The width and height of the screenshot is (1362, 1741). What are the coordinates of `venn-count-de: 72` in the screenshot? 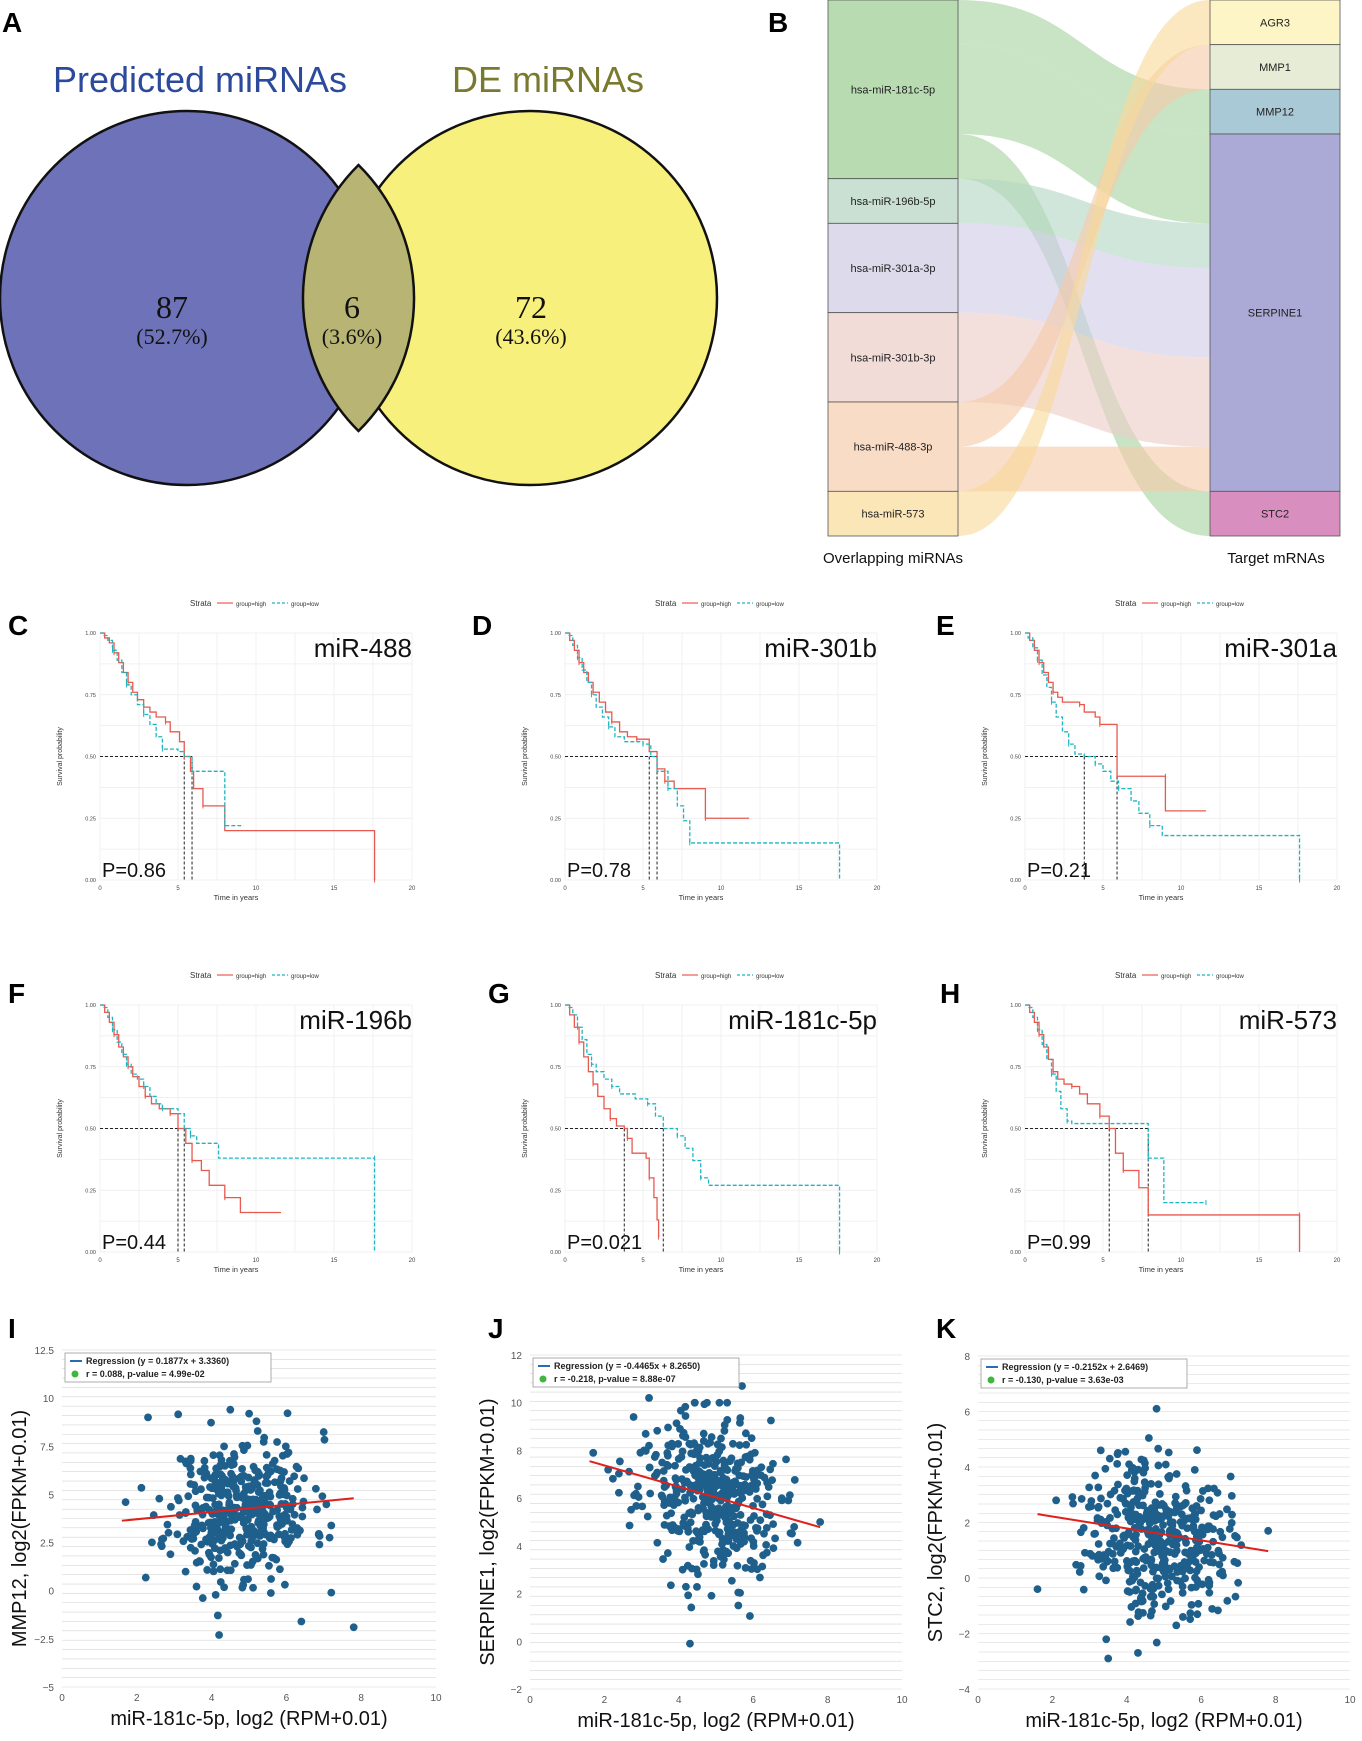 It's located at (531, 307).